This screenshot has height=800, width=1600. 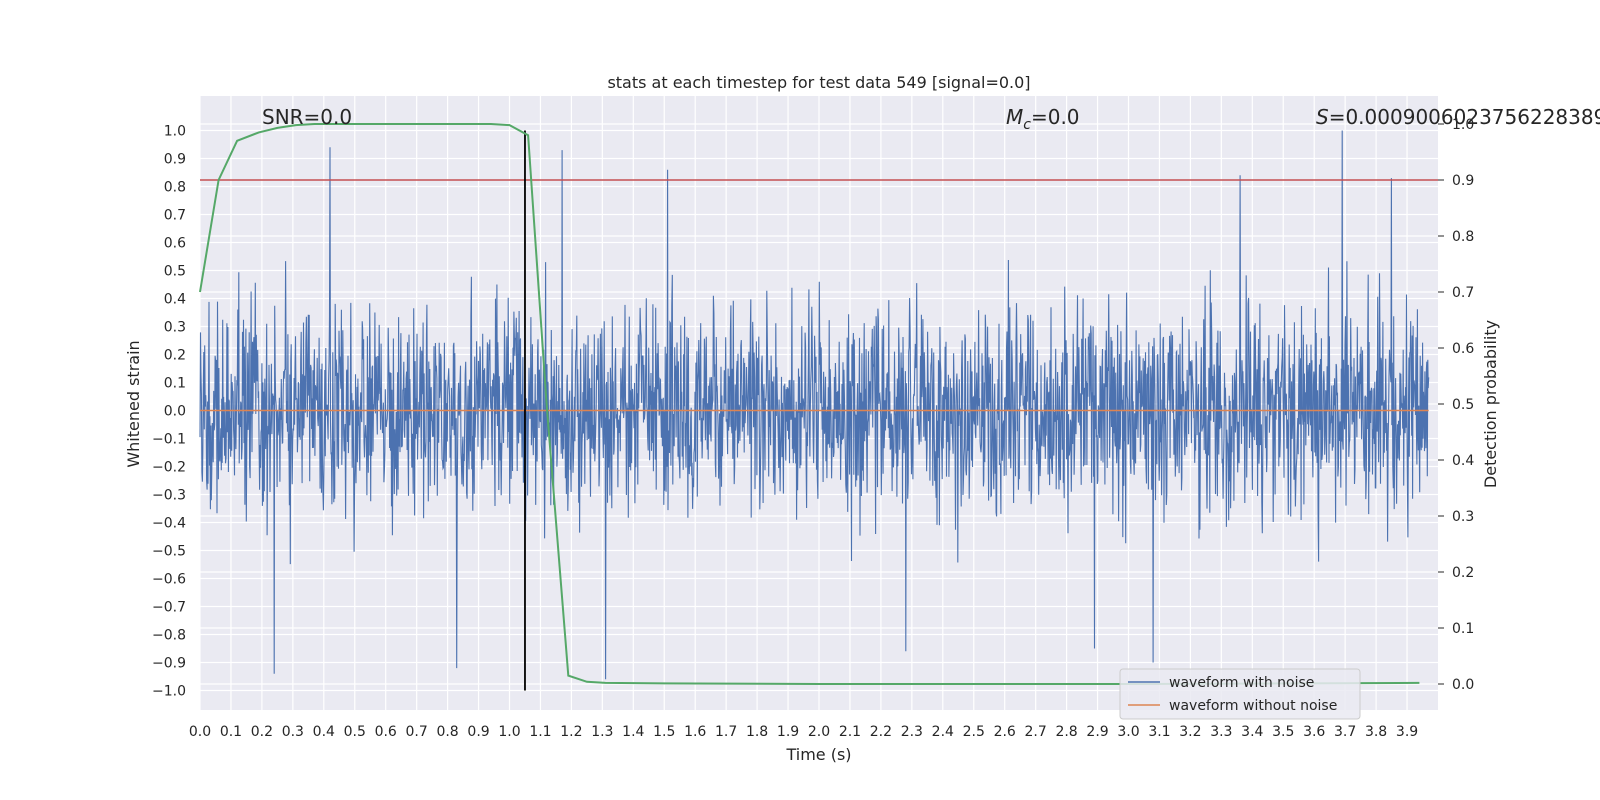 What do you see at coordinates (175, 328) in the screenshot?
I see `y-tick-label: 0.3` at bounding box center [175, 328].